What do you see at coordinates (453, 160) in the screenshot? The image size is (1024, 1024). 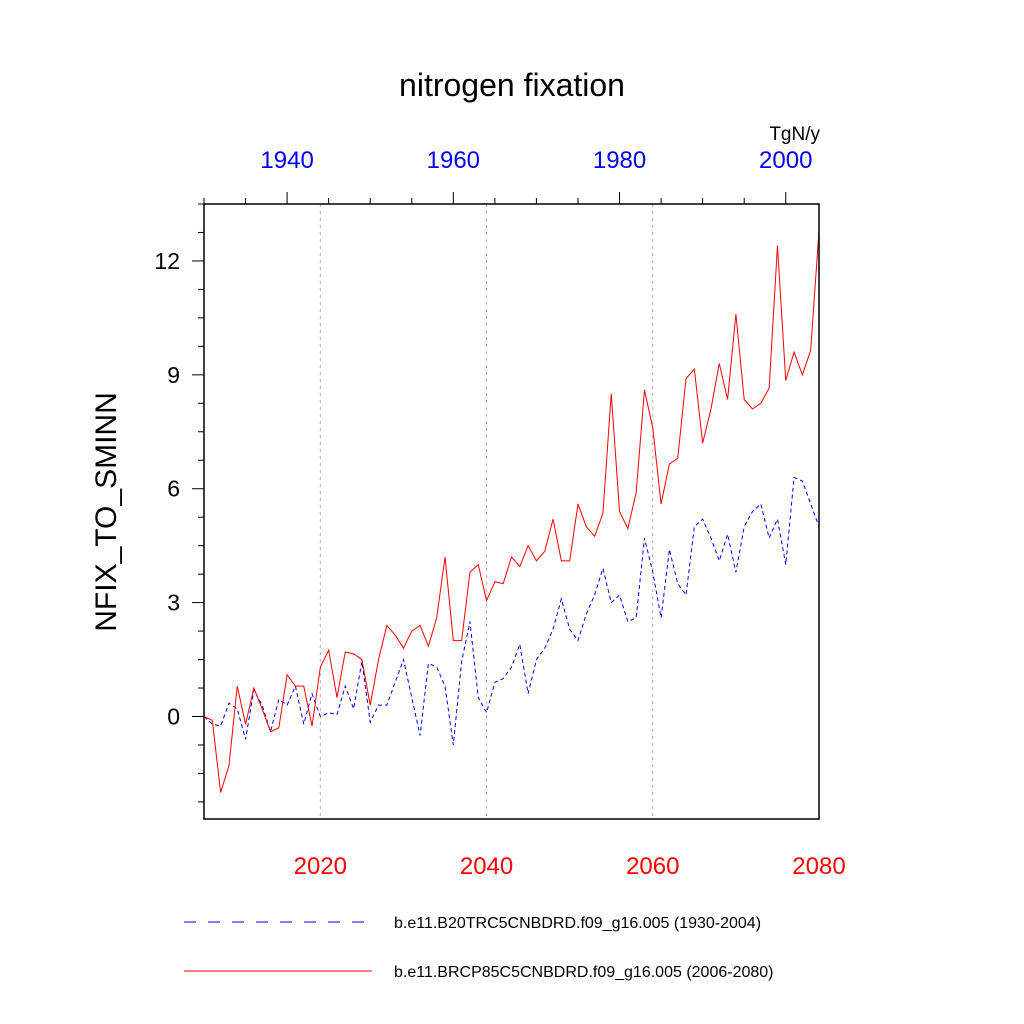 I see `top-tick-label: 1960` at bounding box center [453, 160].